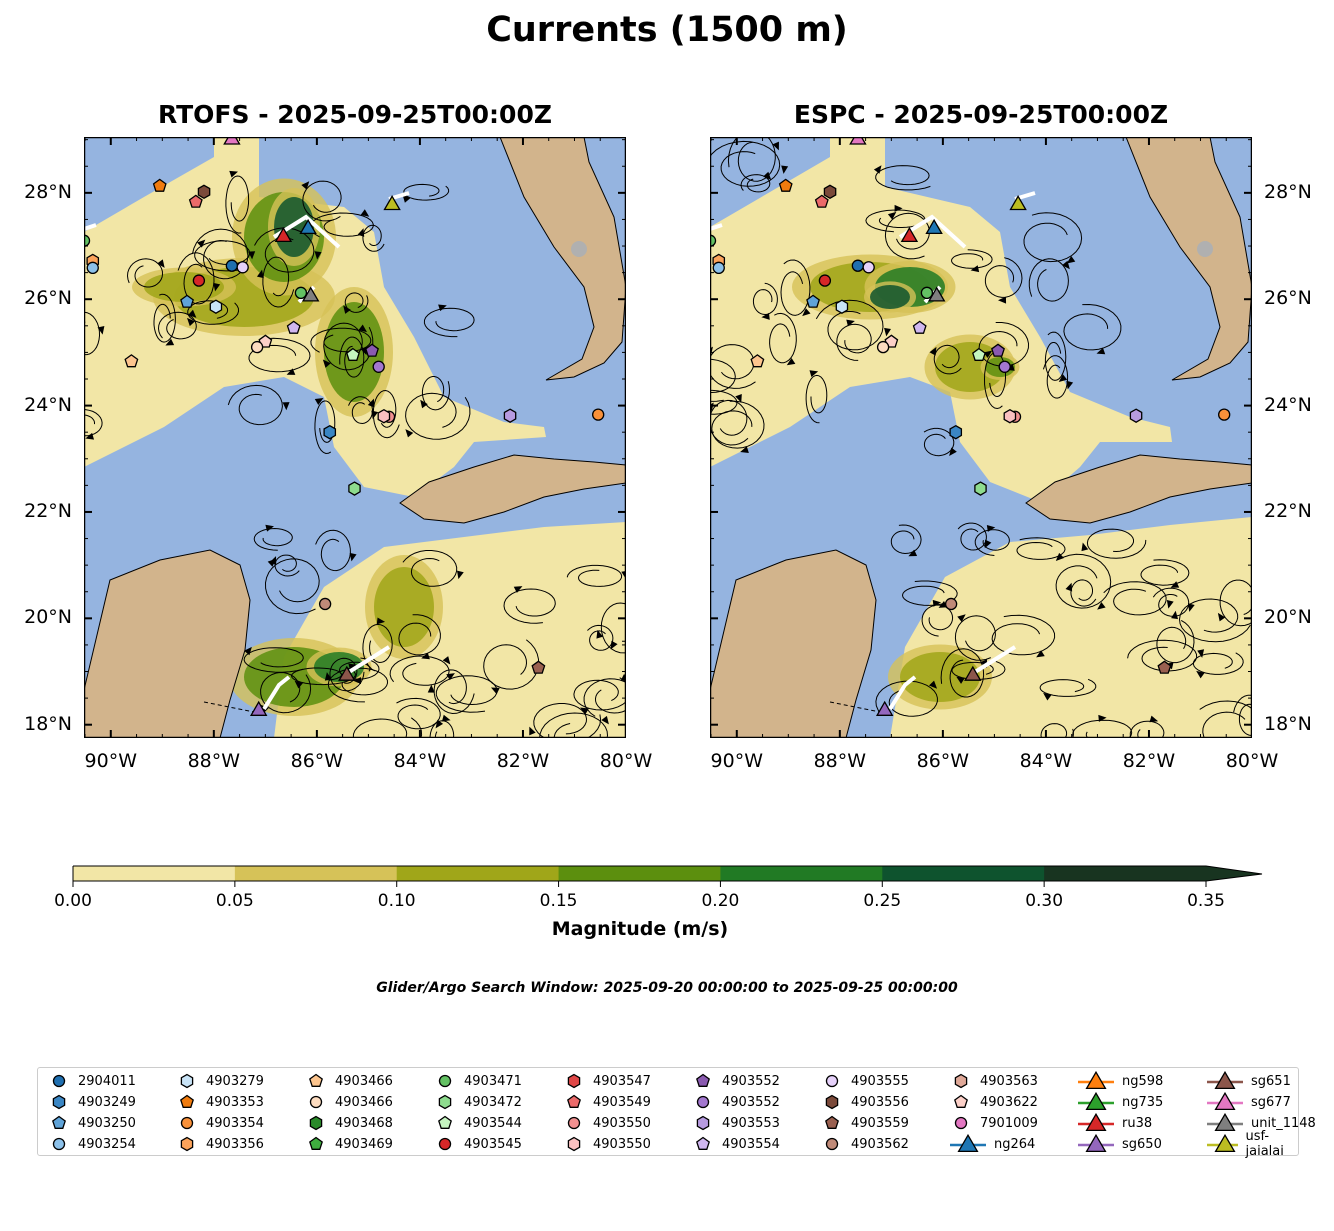  Describe the element at coordinates (865, 1144) in the screenshot. I see `legend-item: 4903562` at that location.